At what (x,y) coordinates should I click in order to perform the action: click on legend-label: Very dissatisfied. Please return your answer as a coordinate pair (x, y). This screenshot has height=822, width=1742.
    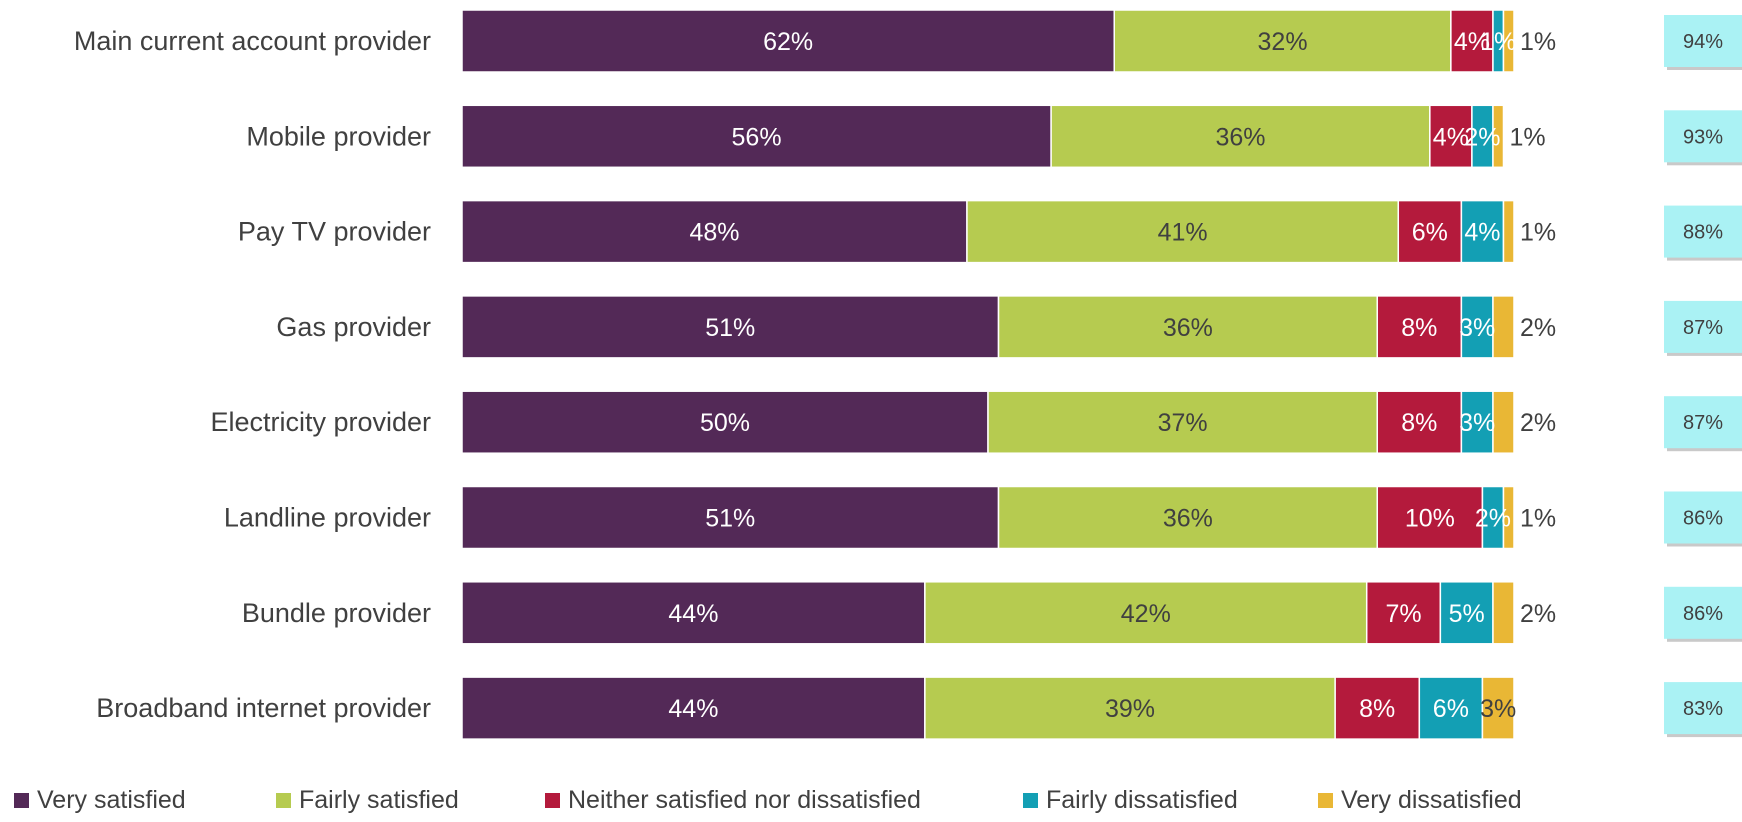
    Looking at the image, I should click on (1431, 800).